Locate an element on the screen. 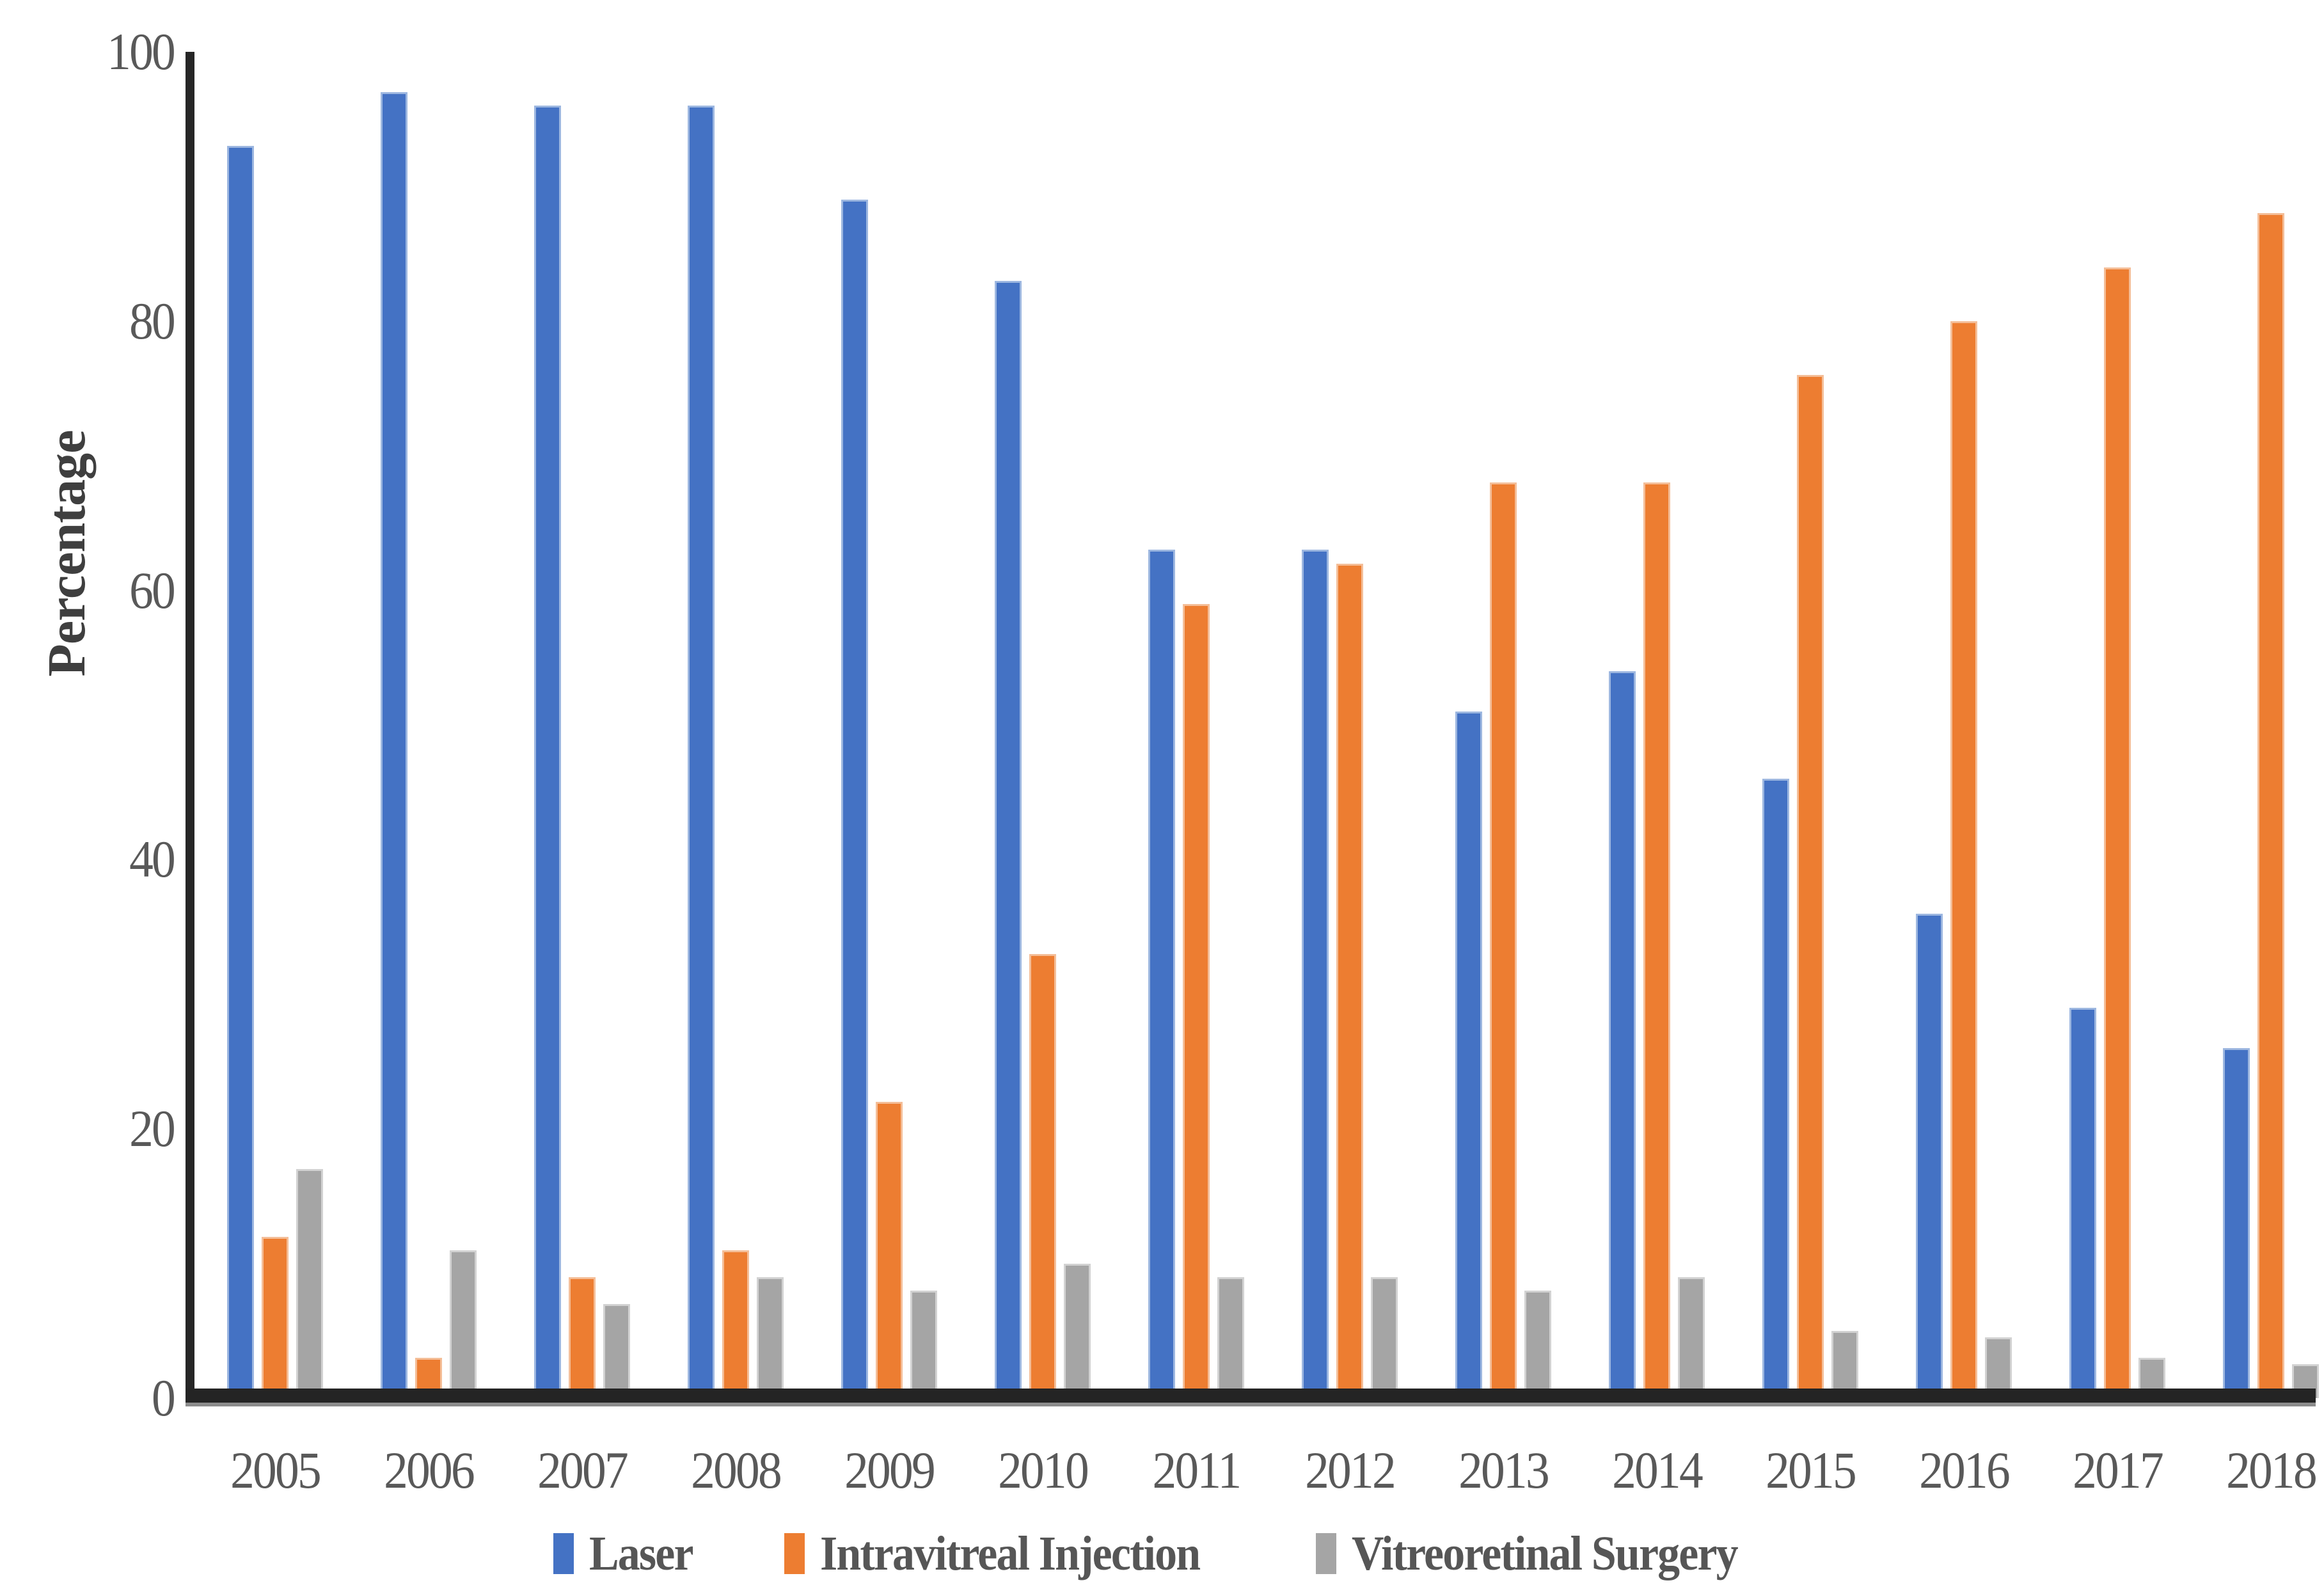  legend-marker-vitreoretinal-surgery is located at coordinates (1326, 1553).